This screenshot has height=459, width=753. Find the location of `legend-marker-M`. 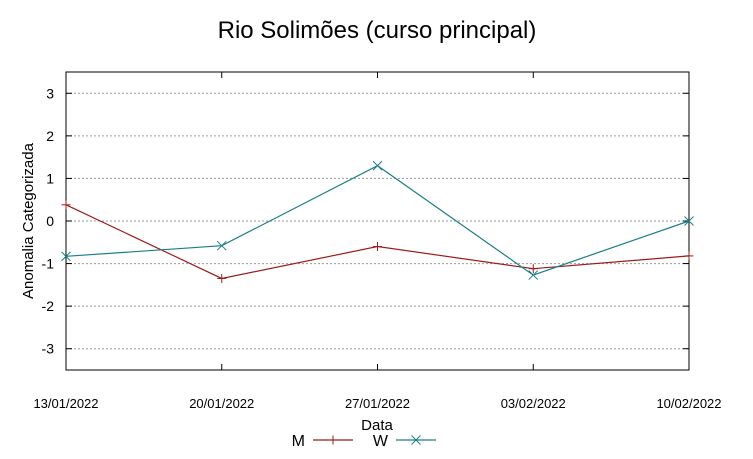

legend-marker-M is located at coordinates (333, 440).